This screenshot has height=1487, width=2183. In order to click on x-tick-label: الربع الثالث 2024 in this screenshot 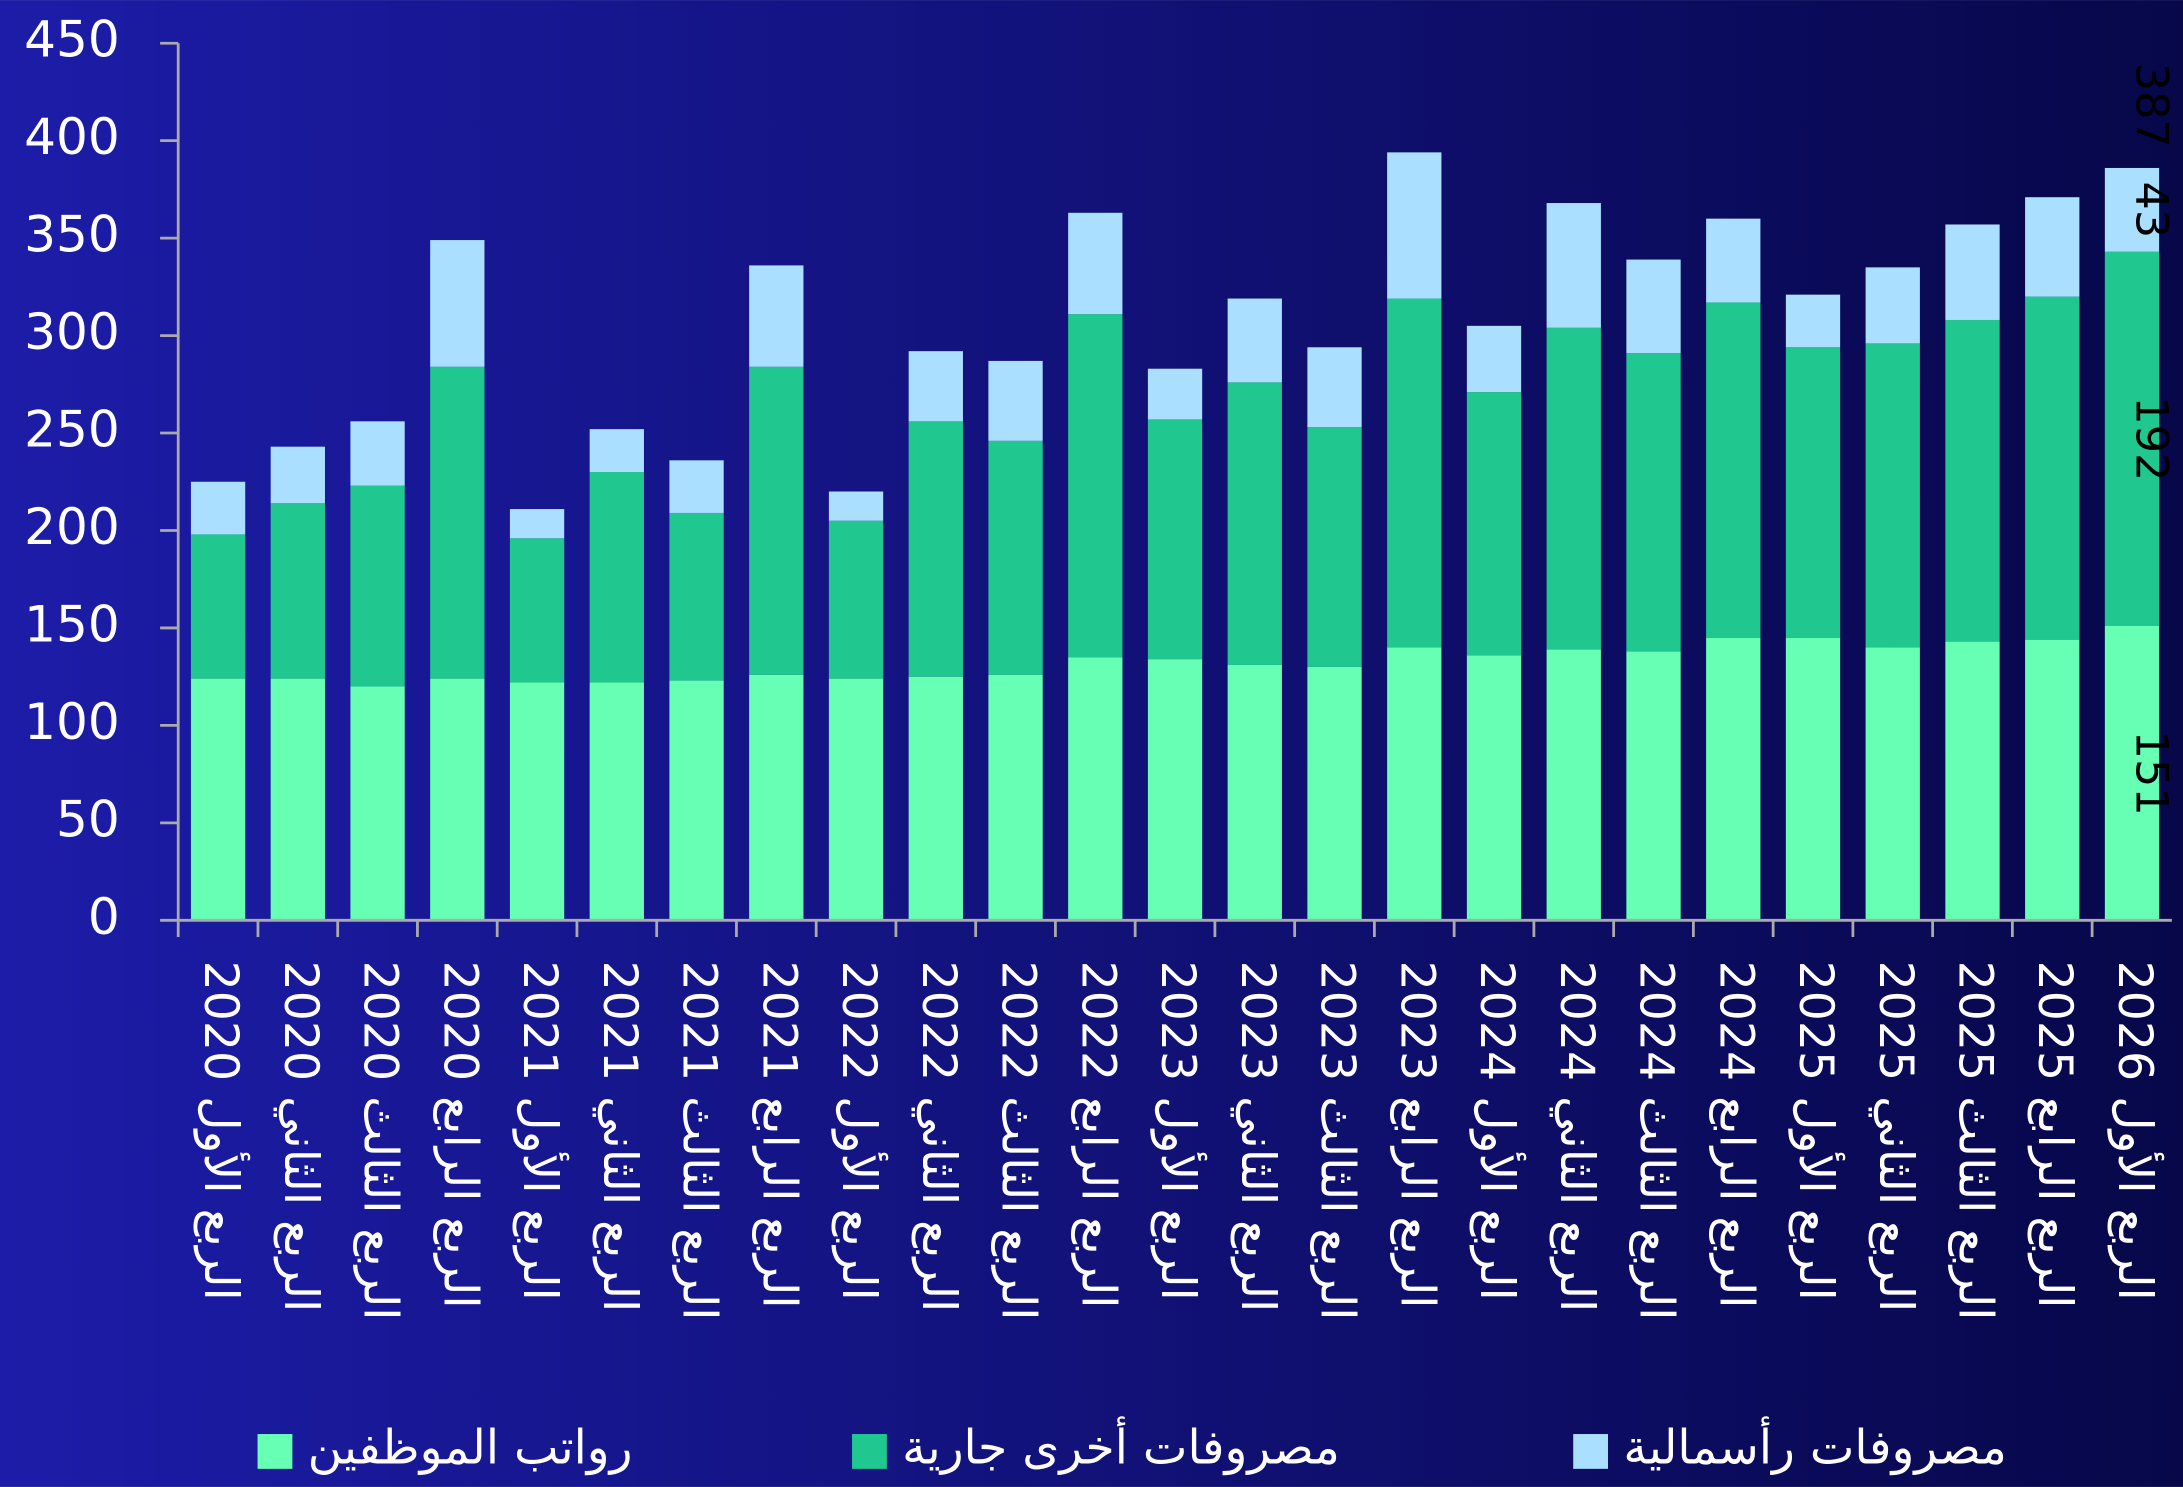, I will do `click(1656, 1141)`.